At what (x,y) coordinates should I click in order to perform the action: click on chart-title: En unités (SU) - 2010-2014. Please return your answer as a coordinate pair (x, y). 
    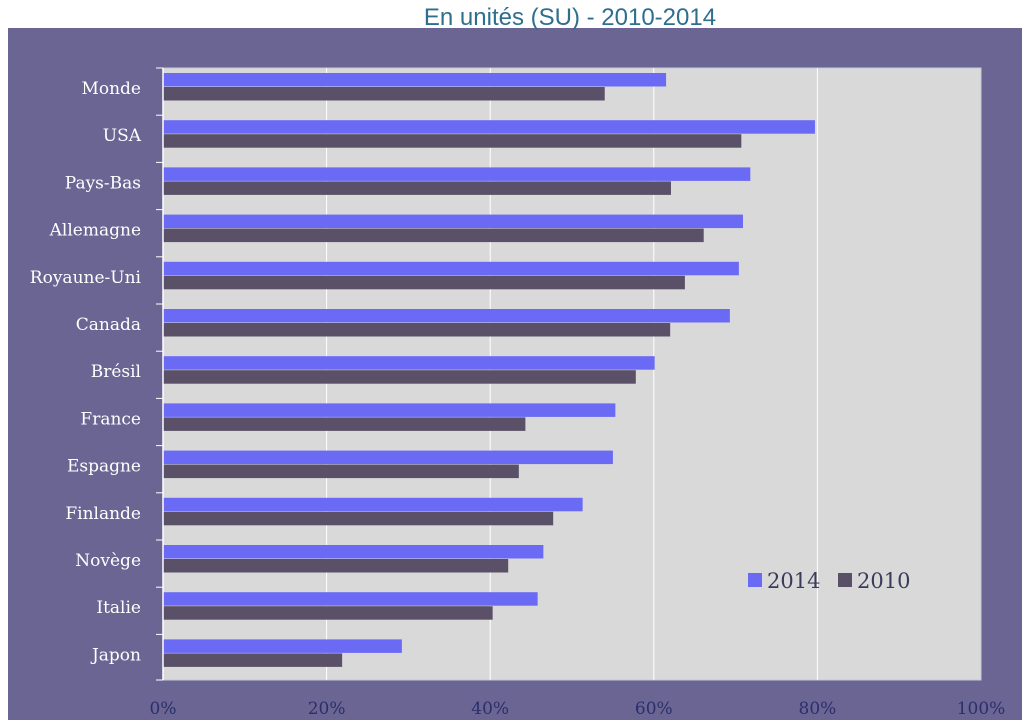
    Looking at the image, I should click on (570, 17).